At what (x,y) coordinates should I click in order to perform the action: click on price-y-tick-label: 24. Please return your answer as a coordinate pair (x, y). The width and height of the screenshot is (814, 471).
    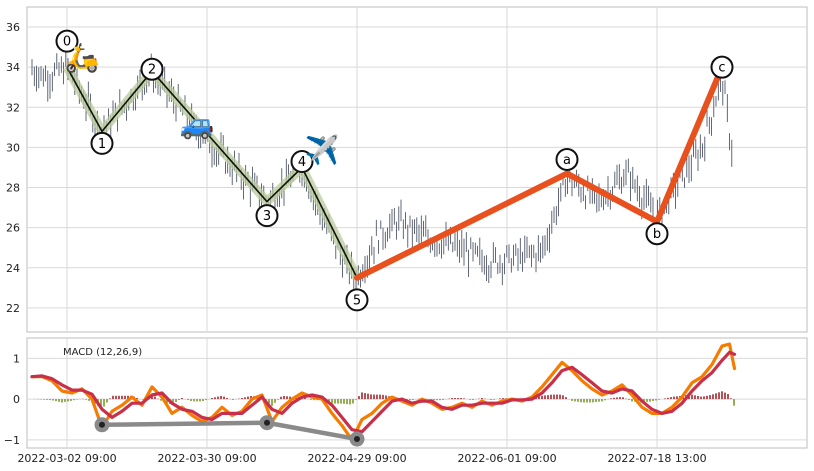
    Looking at the image, I should click on (13, 268).